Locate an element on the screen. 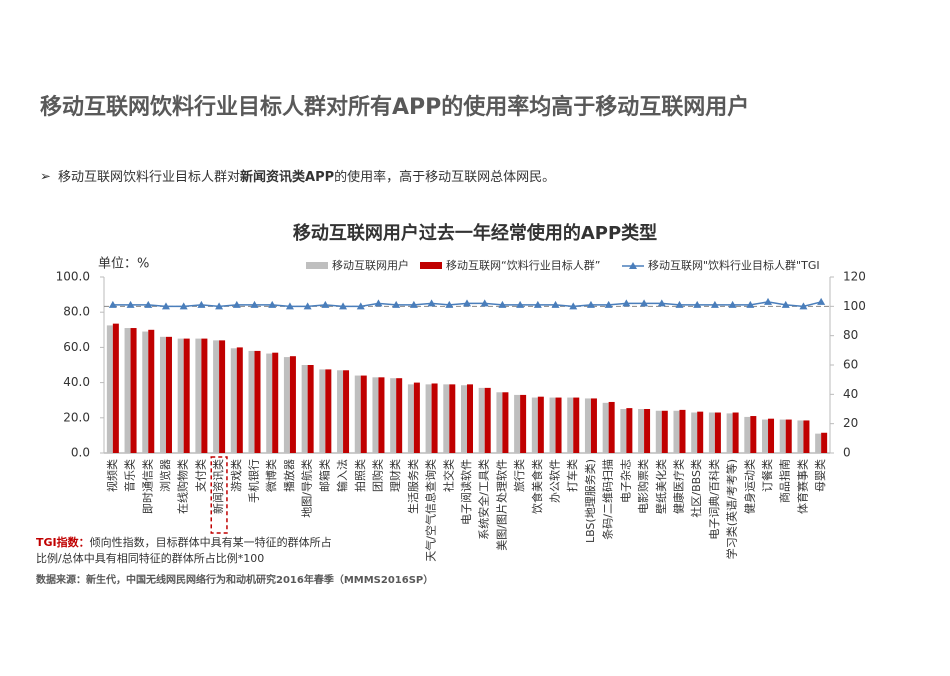  x-tick-label: 饮食美食类 is located at coordinates (537, 486).